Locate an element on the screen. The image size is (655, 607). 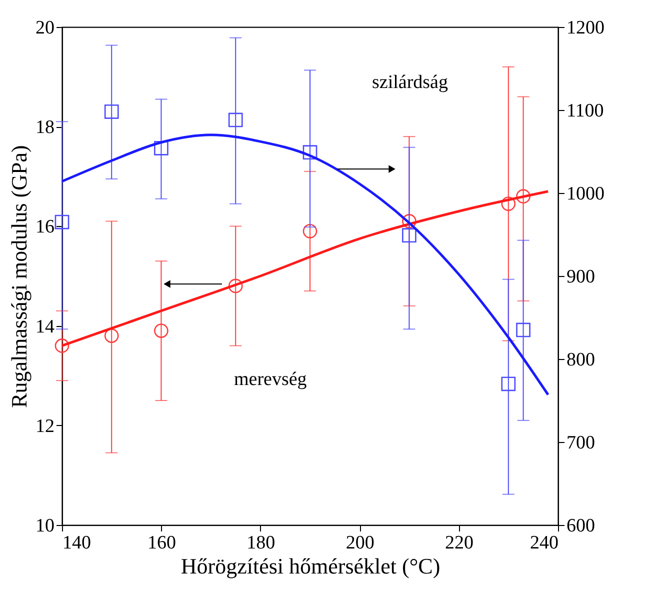
x-tick-label: 160 is located at coordinates (161, 543).